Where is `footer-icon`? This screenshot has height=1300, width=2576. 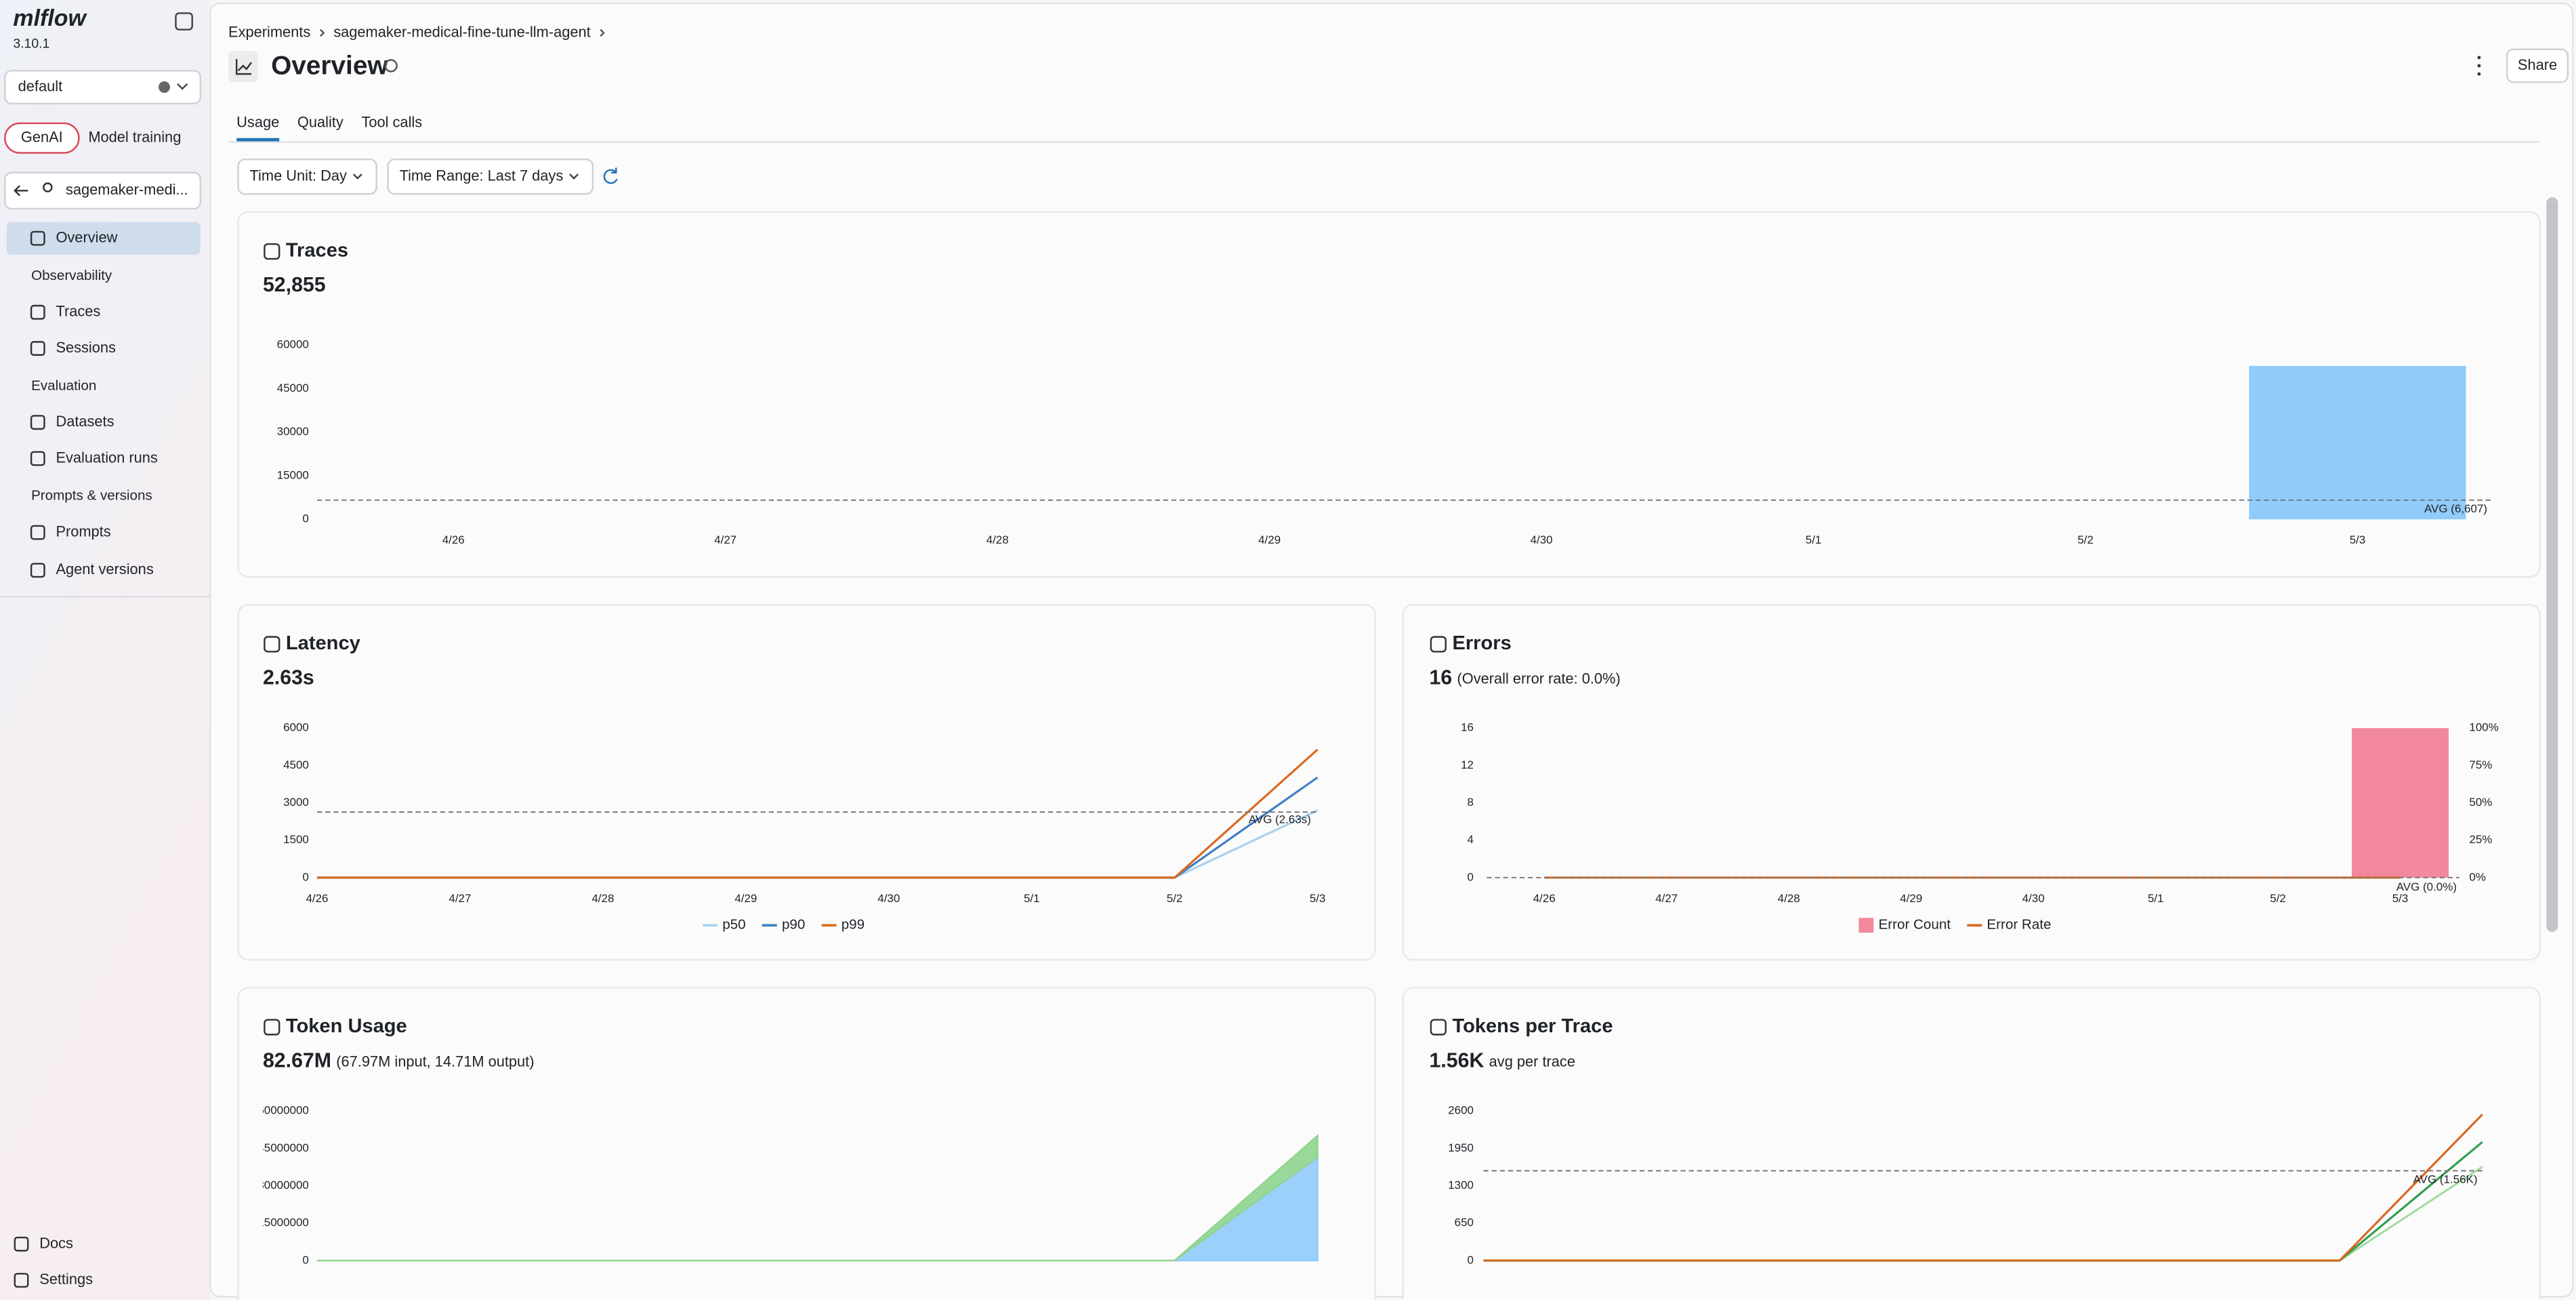
footer-icon is located at coordinates (21, 1244).